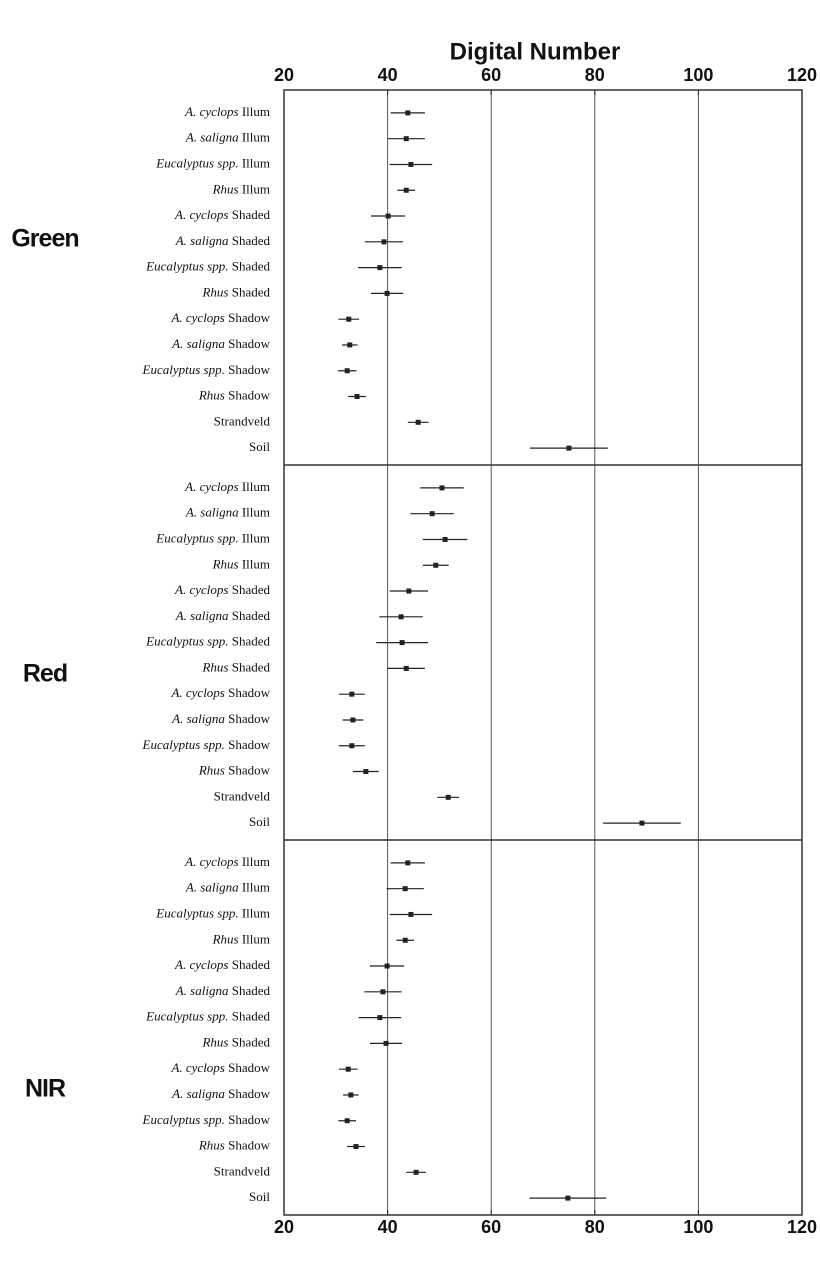 This screenshot has height=1274, width=820. What do you see at coordinates (45, 674) in the screenshot?
I see `panel-label: Red` at bounding box center [45, 674].